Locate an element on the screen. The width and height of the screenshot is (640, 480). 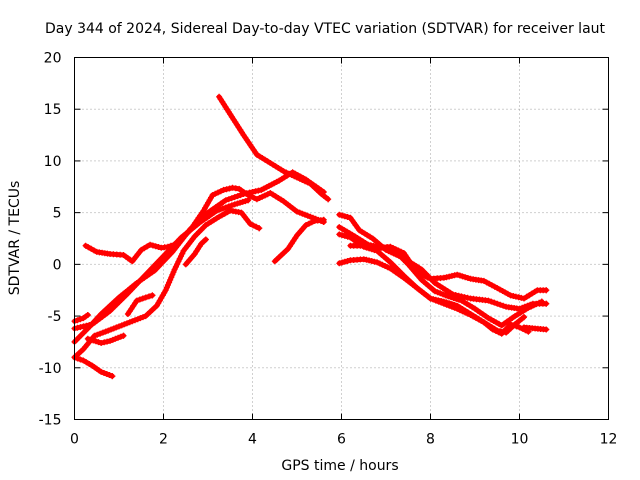
y-axis-title: SDTVAR / TECUs is located at coordinates (15, 238).